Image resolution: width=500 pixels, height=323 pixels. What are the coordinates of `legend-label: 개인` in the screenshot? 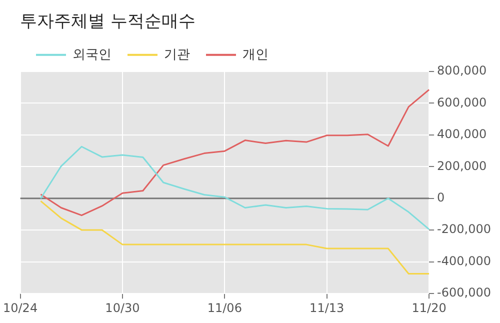 It's located at (255, 54).